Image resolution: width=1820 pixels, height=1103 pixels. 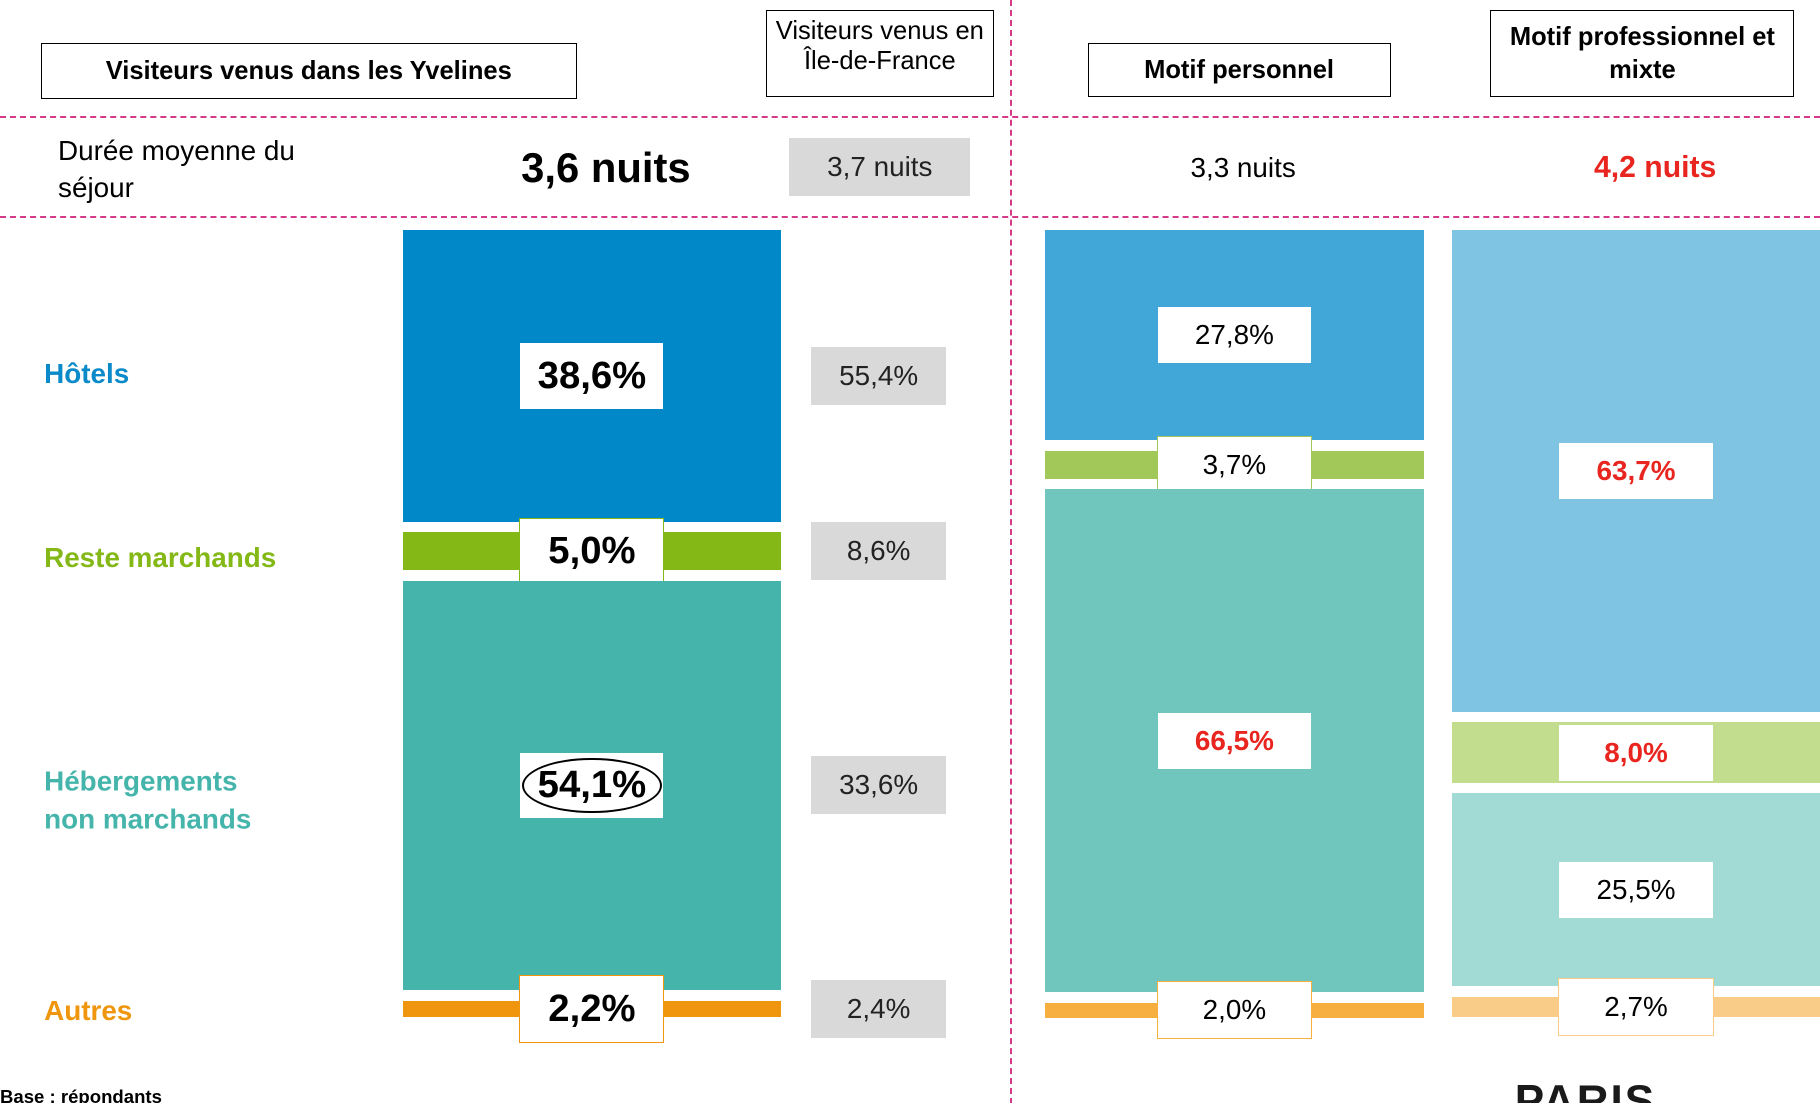 What do you see at coordinates (1243, 168) in the screenshot?
I see `stay-value: 3,3 nuits` at bounding box center [1243, 168].